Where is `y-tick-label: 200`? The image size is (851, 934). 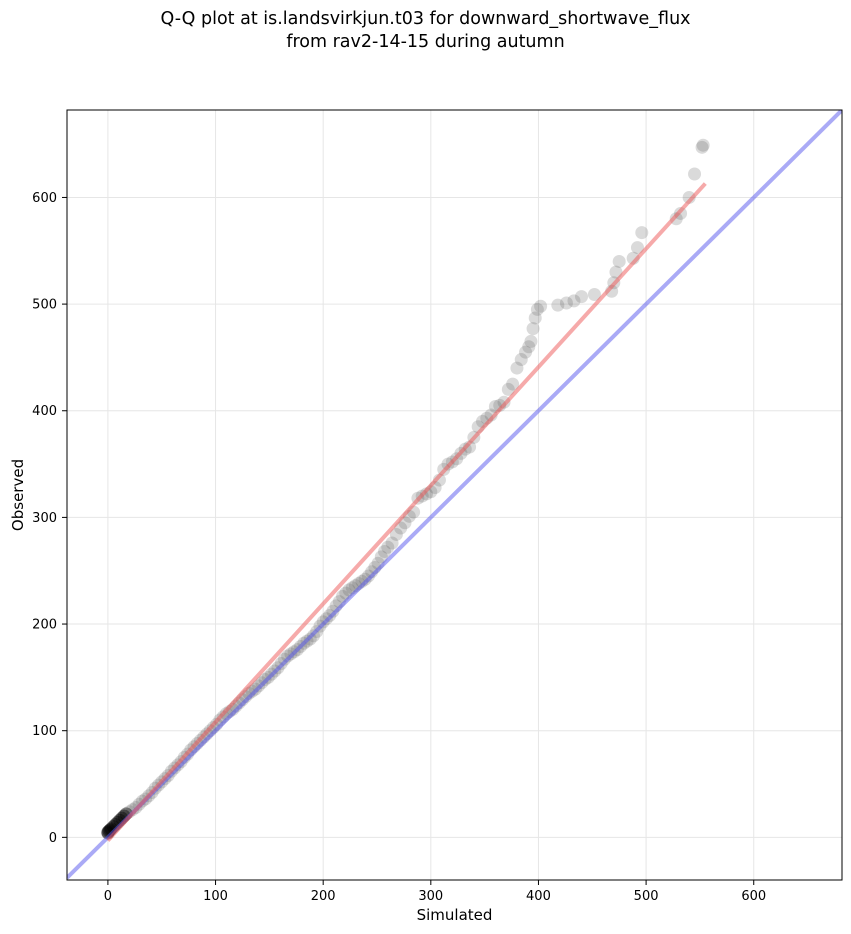
y-tick-label: 200 is located at coordinates (44, 625).